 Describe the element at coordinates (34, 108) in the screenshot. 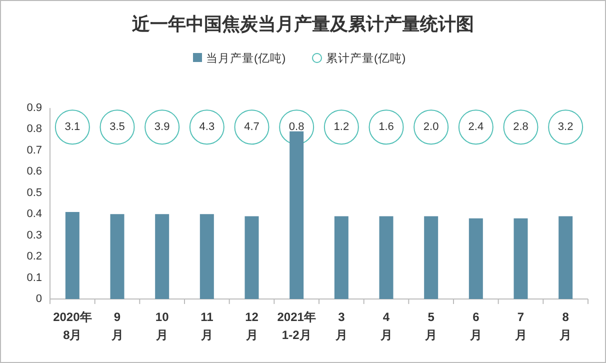

I see `y-tick-label: 0.9` at that location.